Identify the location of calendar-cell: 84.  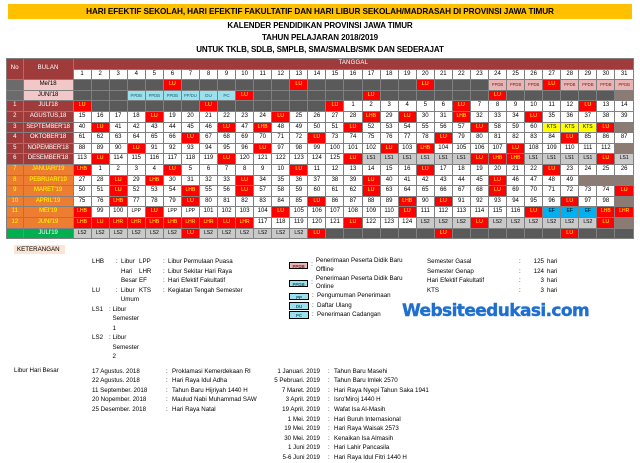
(552, 138).